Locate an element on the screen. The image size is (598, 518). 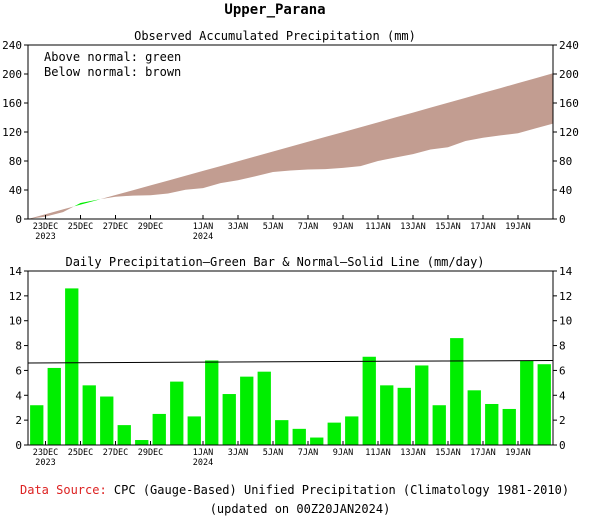
daily-ytick-label-right: 6 is located at coordinates (562, 370).